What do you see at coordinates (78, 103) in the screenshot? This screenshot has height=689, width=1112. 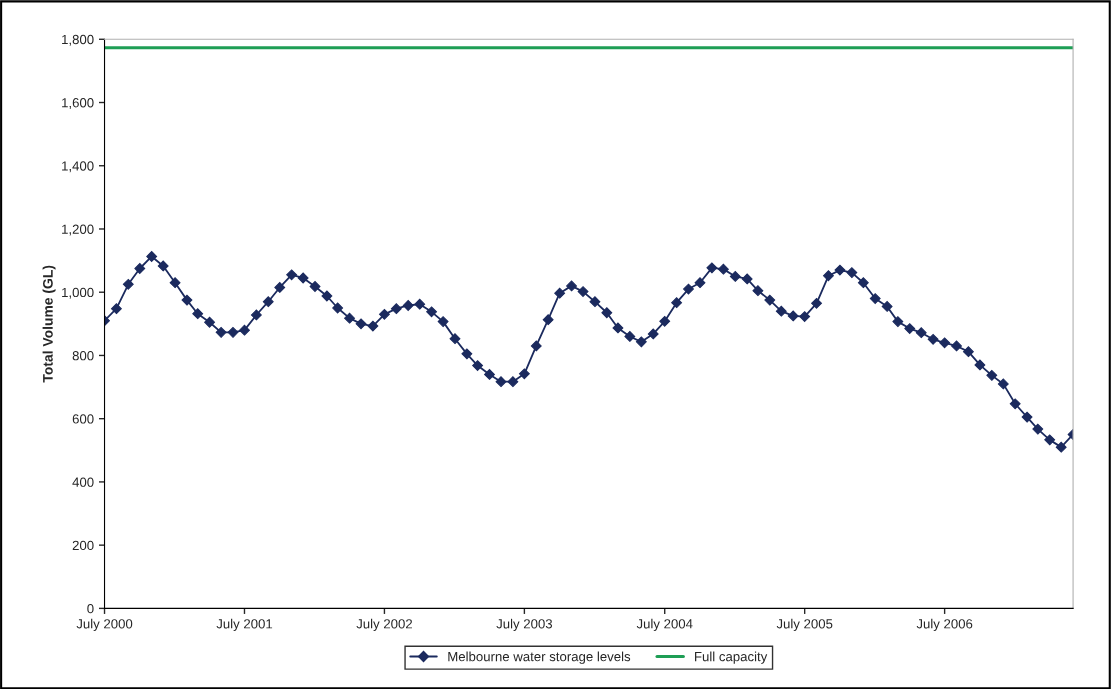 I see `y-tick-label: 1,600` at bounding box center [78, 103].